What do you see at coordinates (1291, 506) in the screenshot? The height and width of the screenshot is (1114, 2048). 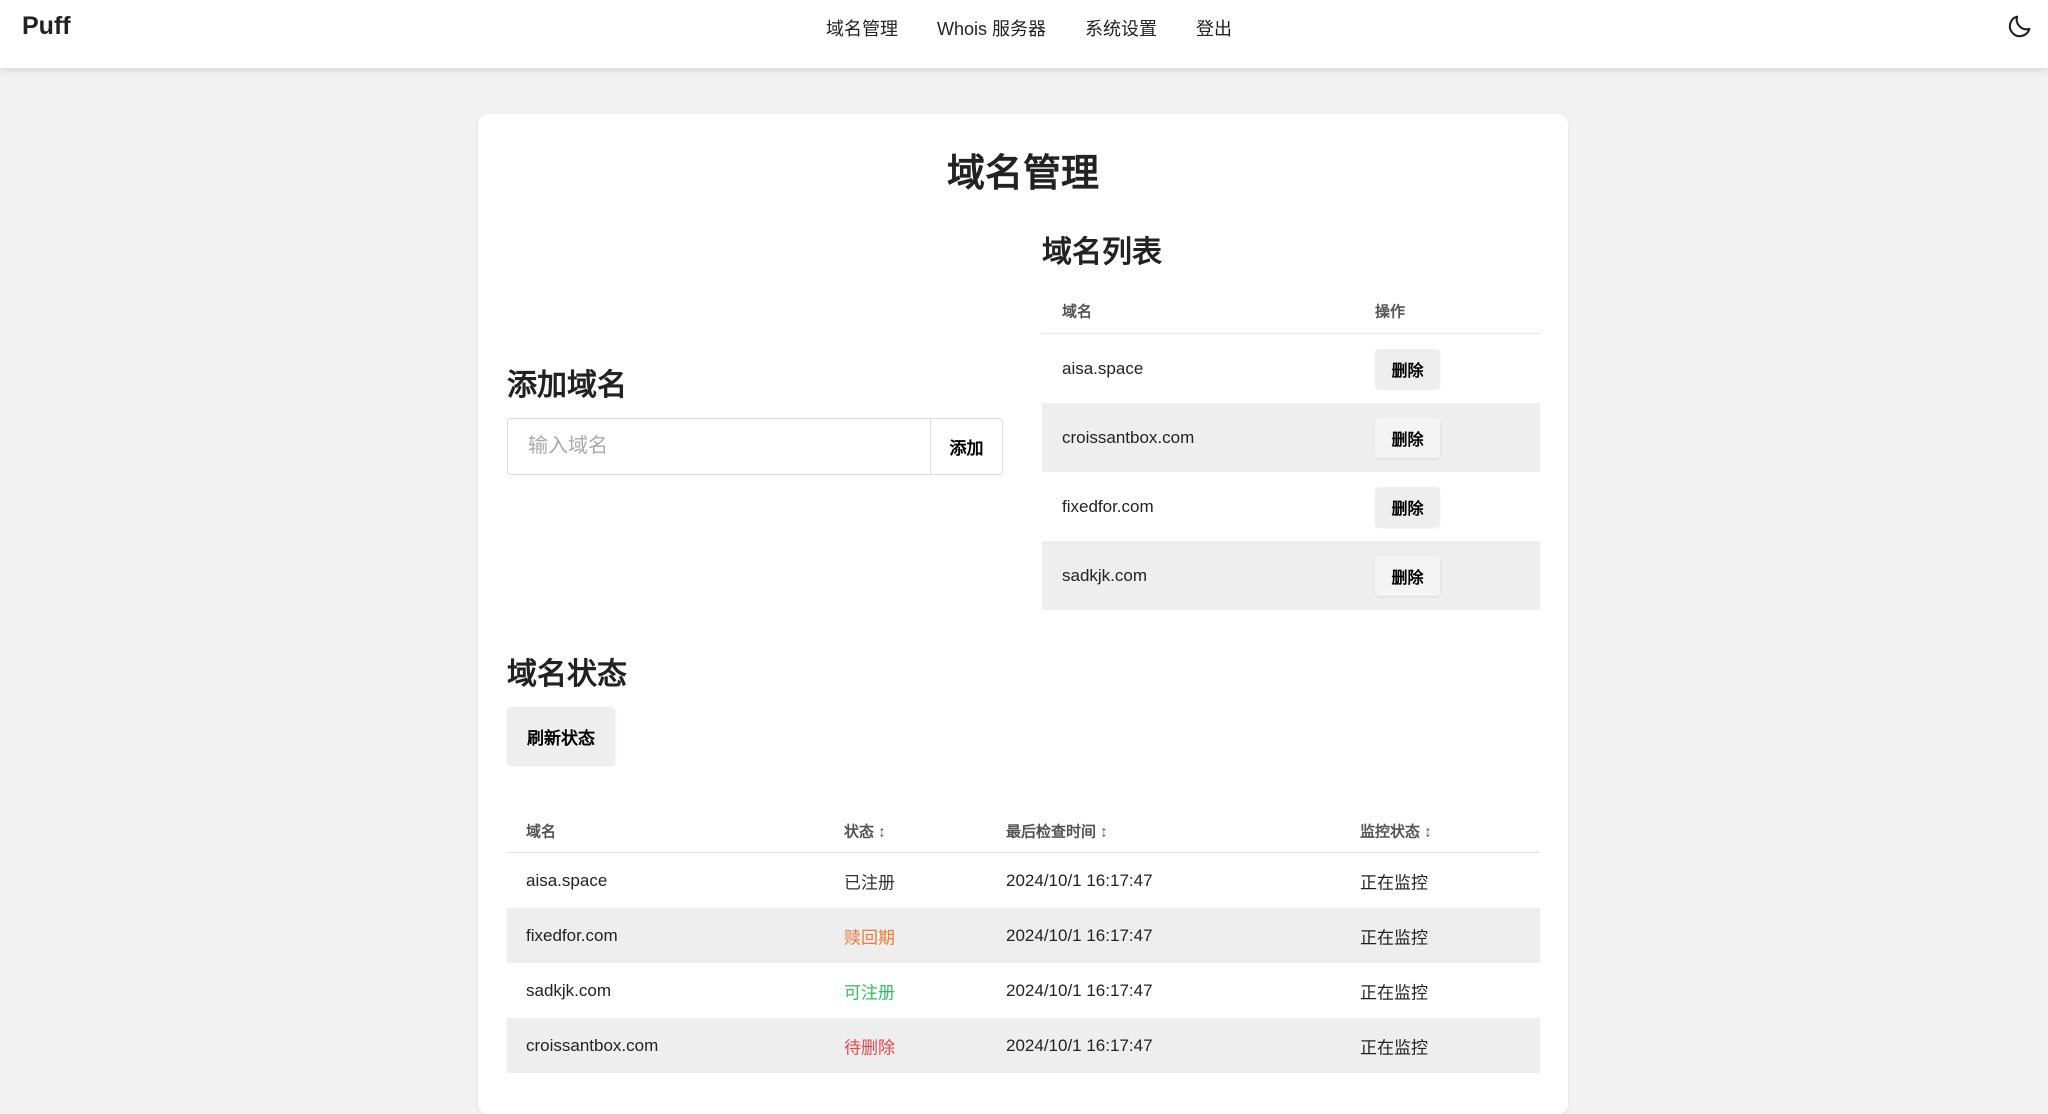 I see `table-row: fixedfor.com 删除` at bounding box center [1291, 506].